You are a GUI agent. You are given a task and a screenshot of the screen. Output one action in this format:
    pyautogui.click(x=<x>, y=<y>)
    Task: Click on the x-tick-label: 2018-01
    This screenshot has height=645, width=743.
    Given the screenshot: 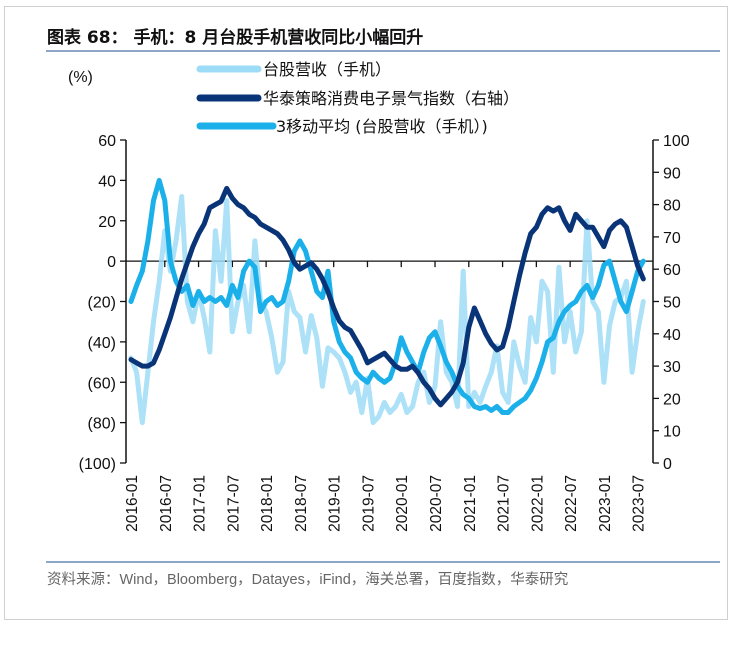 What is the action you would take?
    pyautogui.click(x=267, y=503)
    